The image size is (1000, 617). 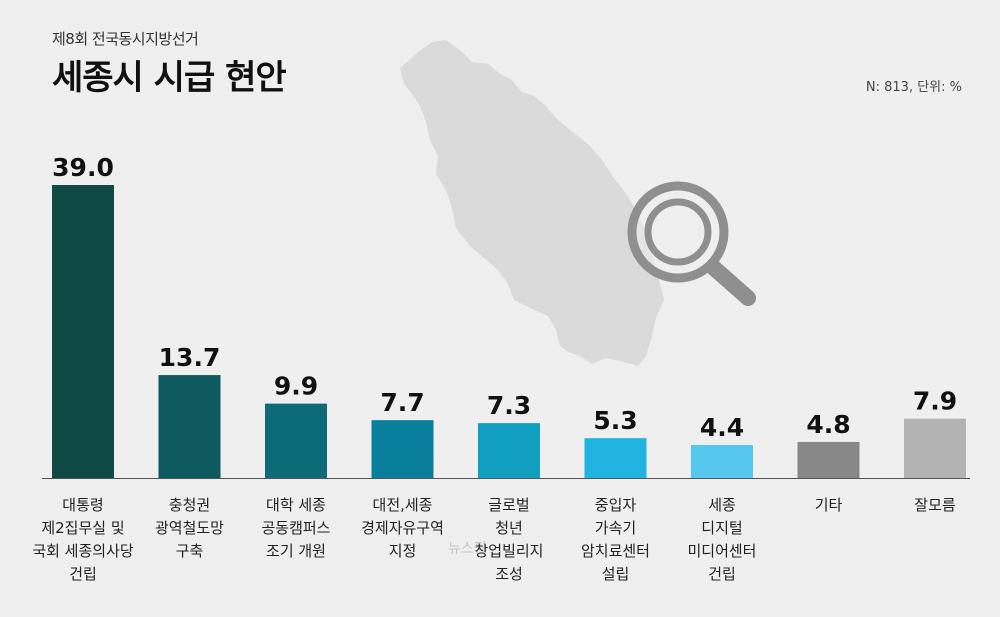 I want to click on category-label-2-line-1: 공동캠퍼스, so click(x=295, y=528).